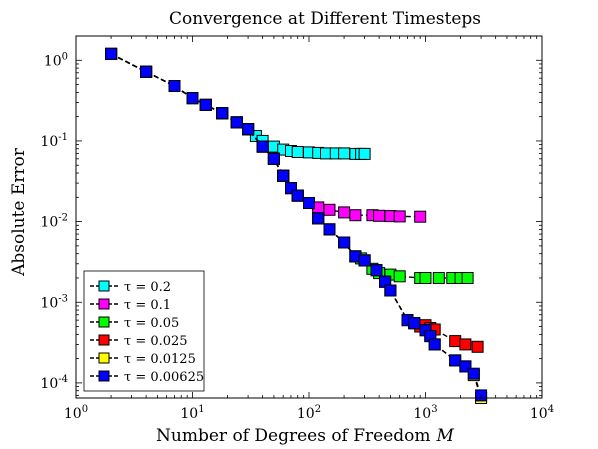 The image size is (598, 449). What do you see at coordinates (425, 413) in the screenshot?
I see `x-tick-label: 103` at bounding box center [425, 413].